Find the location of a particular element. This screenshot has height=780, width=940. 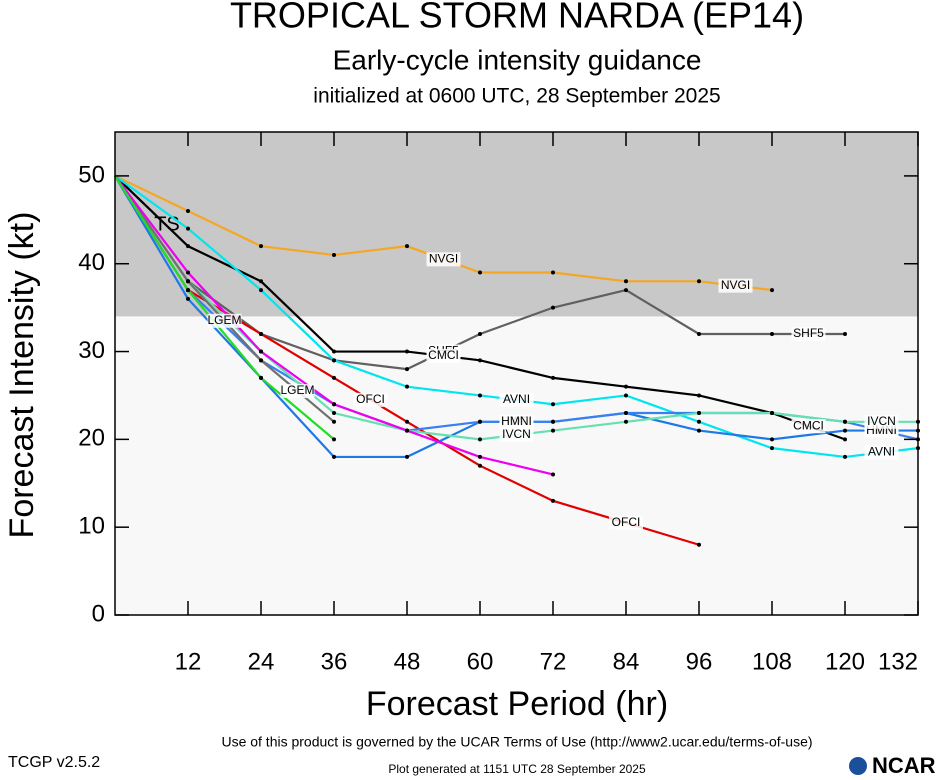

series-line is located at coordinates (224, 308).